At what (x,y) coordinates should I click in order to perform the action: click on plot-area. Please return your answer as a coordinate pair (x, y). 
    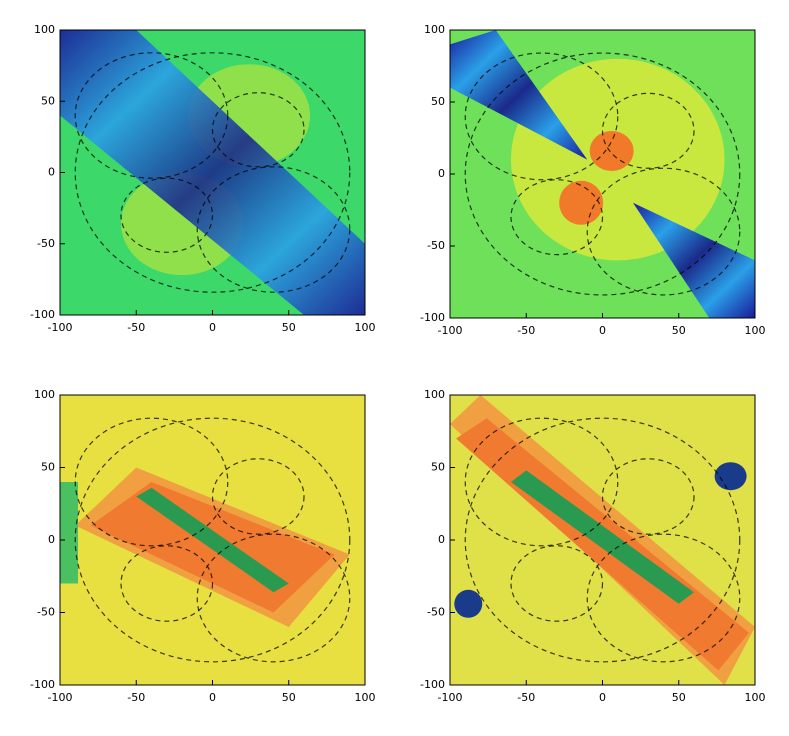
    Looking at the image, I should click on (212, 172).